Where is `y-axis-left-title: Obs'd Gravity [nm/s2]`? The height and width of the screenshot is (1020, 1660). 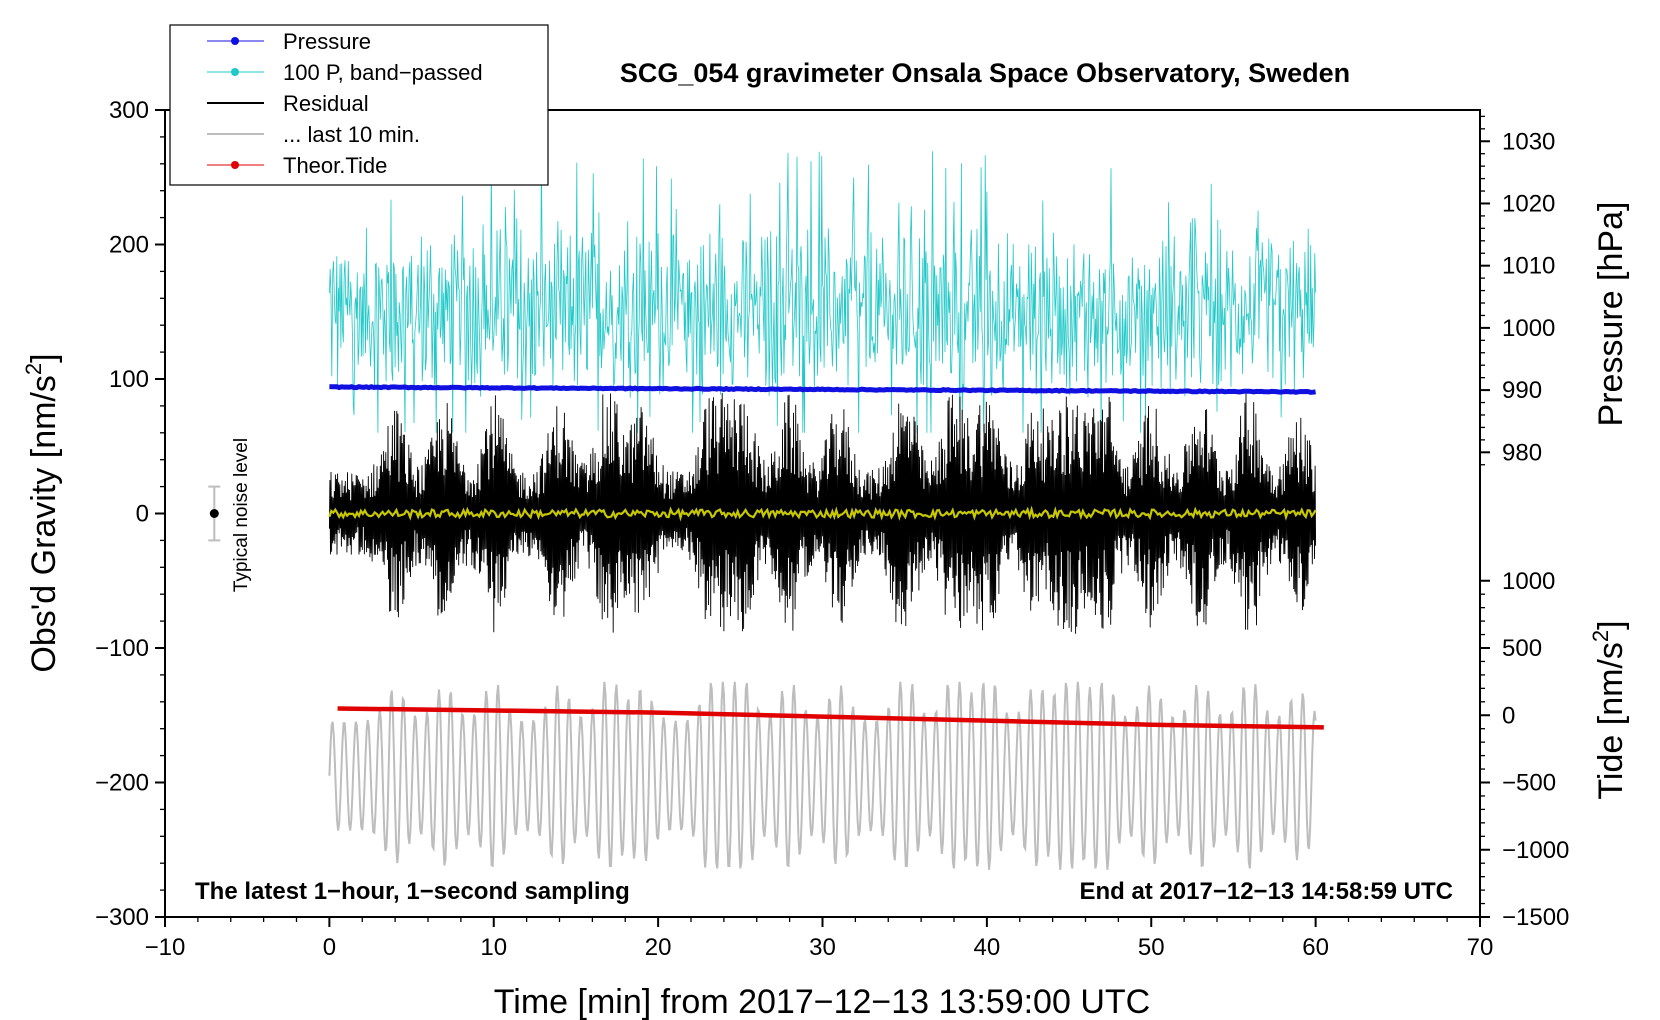
y-axis-left-title: Obs'd Gravity [nm/s2] is located at coordinates (42, 512).